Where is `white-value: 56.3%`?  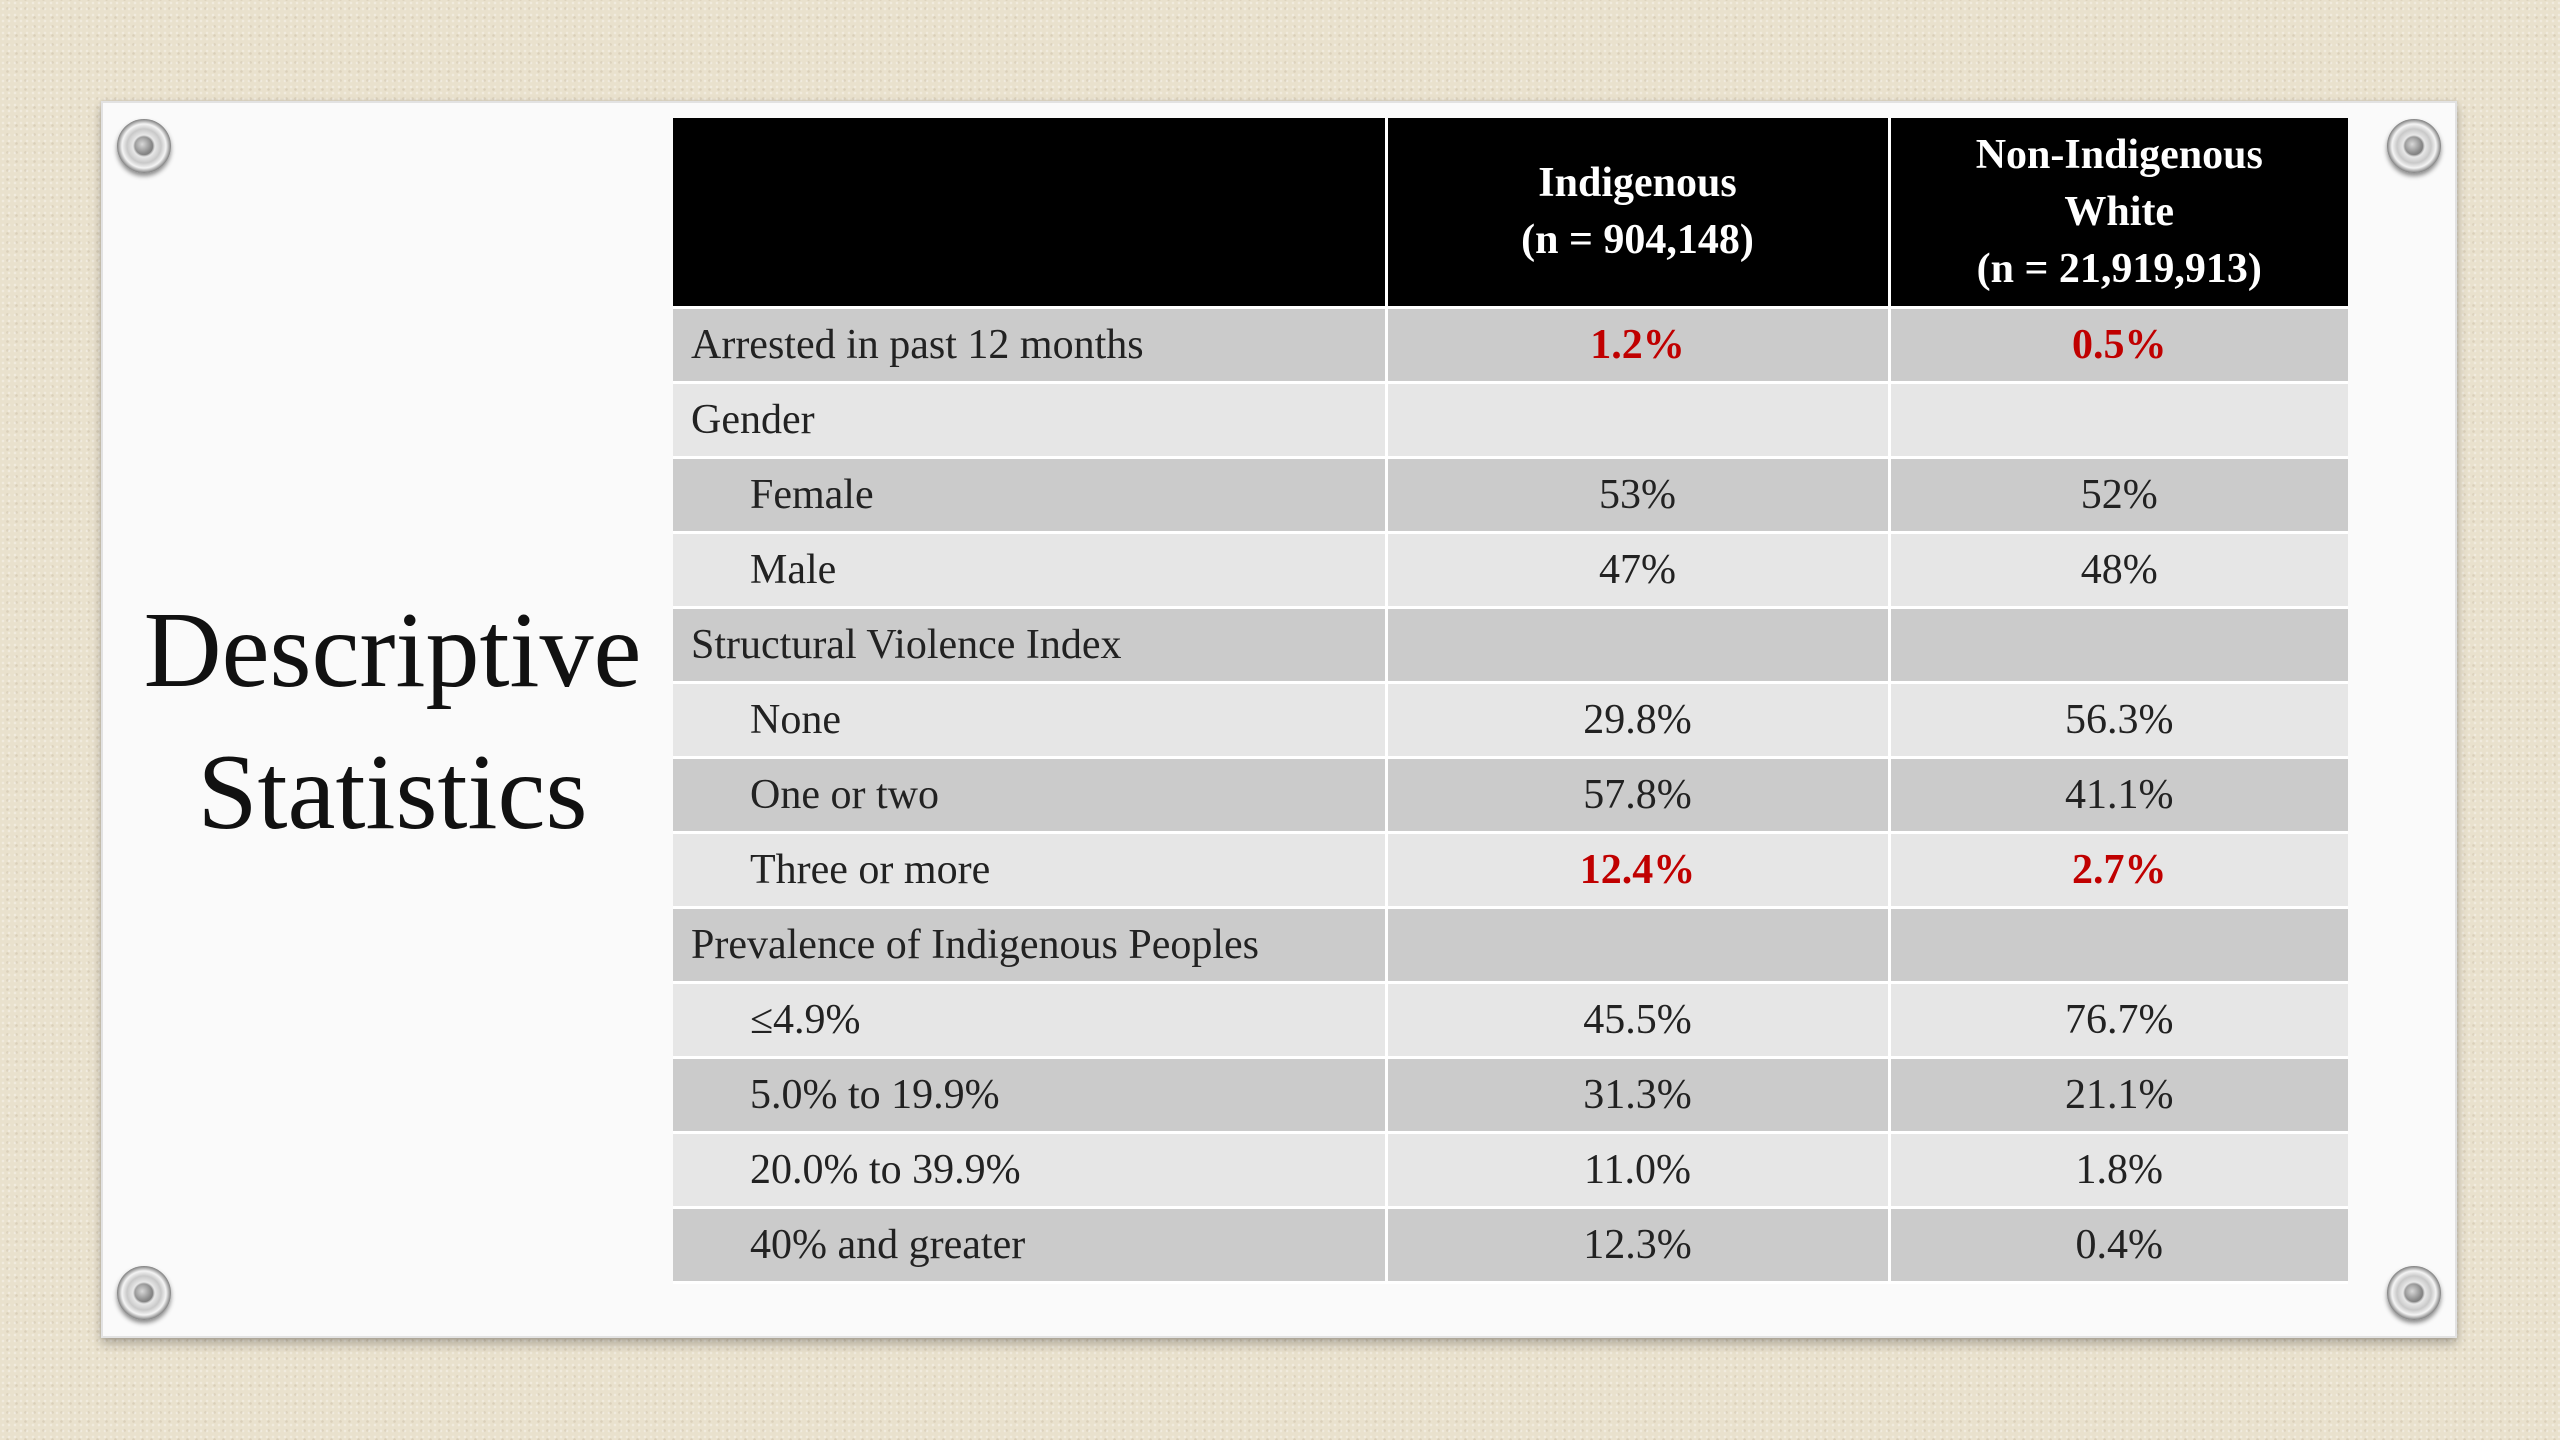 white-value: 56.3% is located at coordinates (2118, 720).